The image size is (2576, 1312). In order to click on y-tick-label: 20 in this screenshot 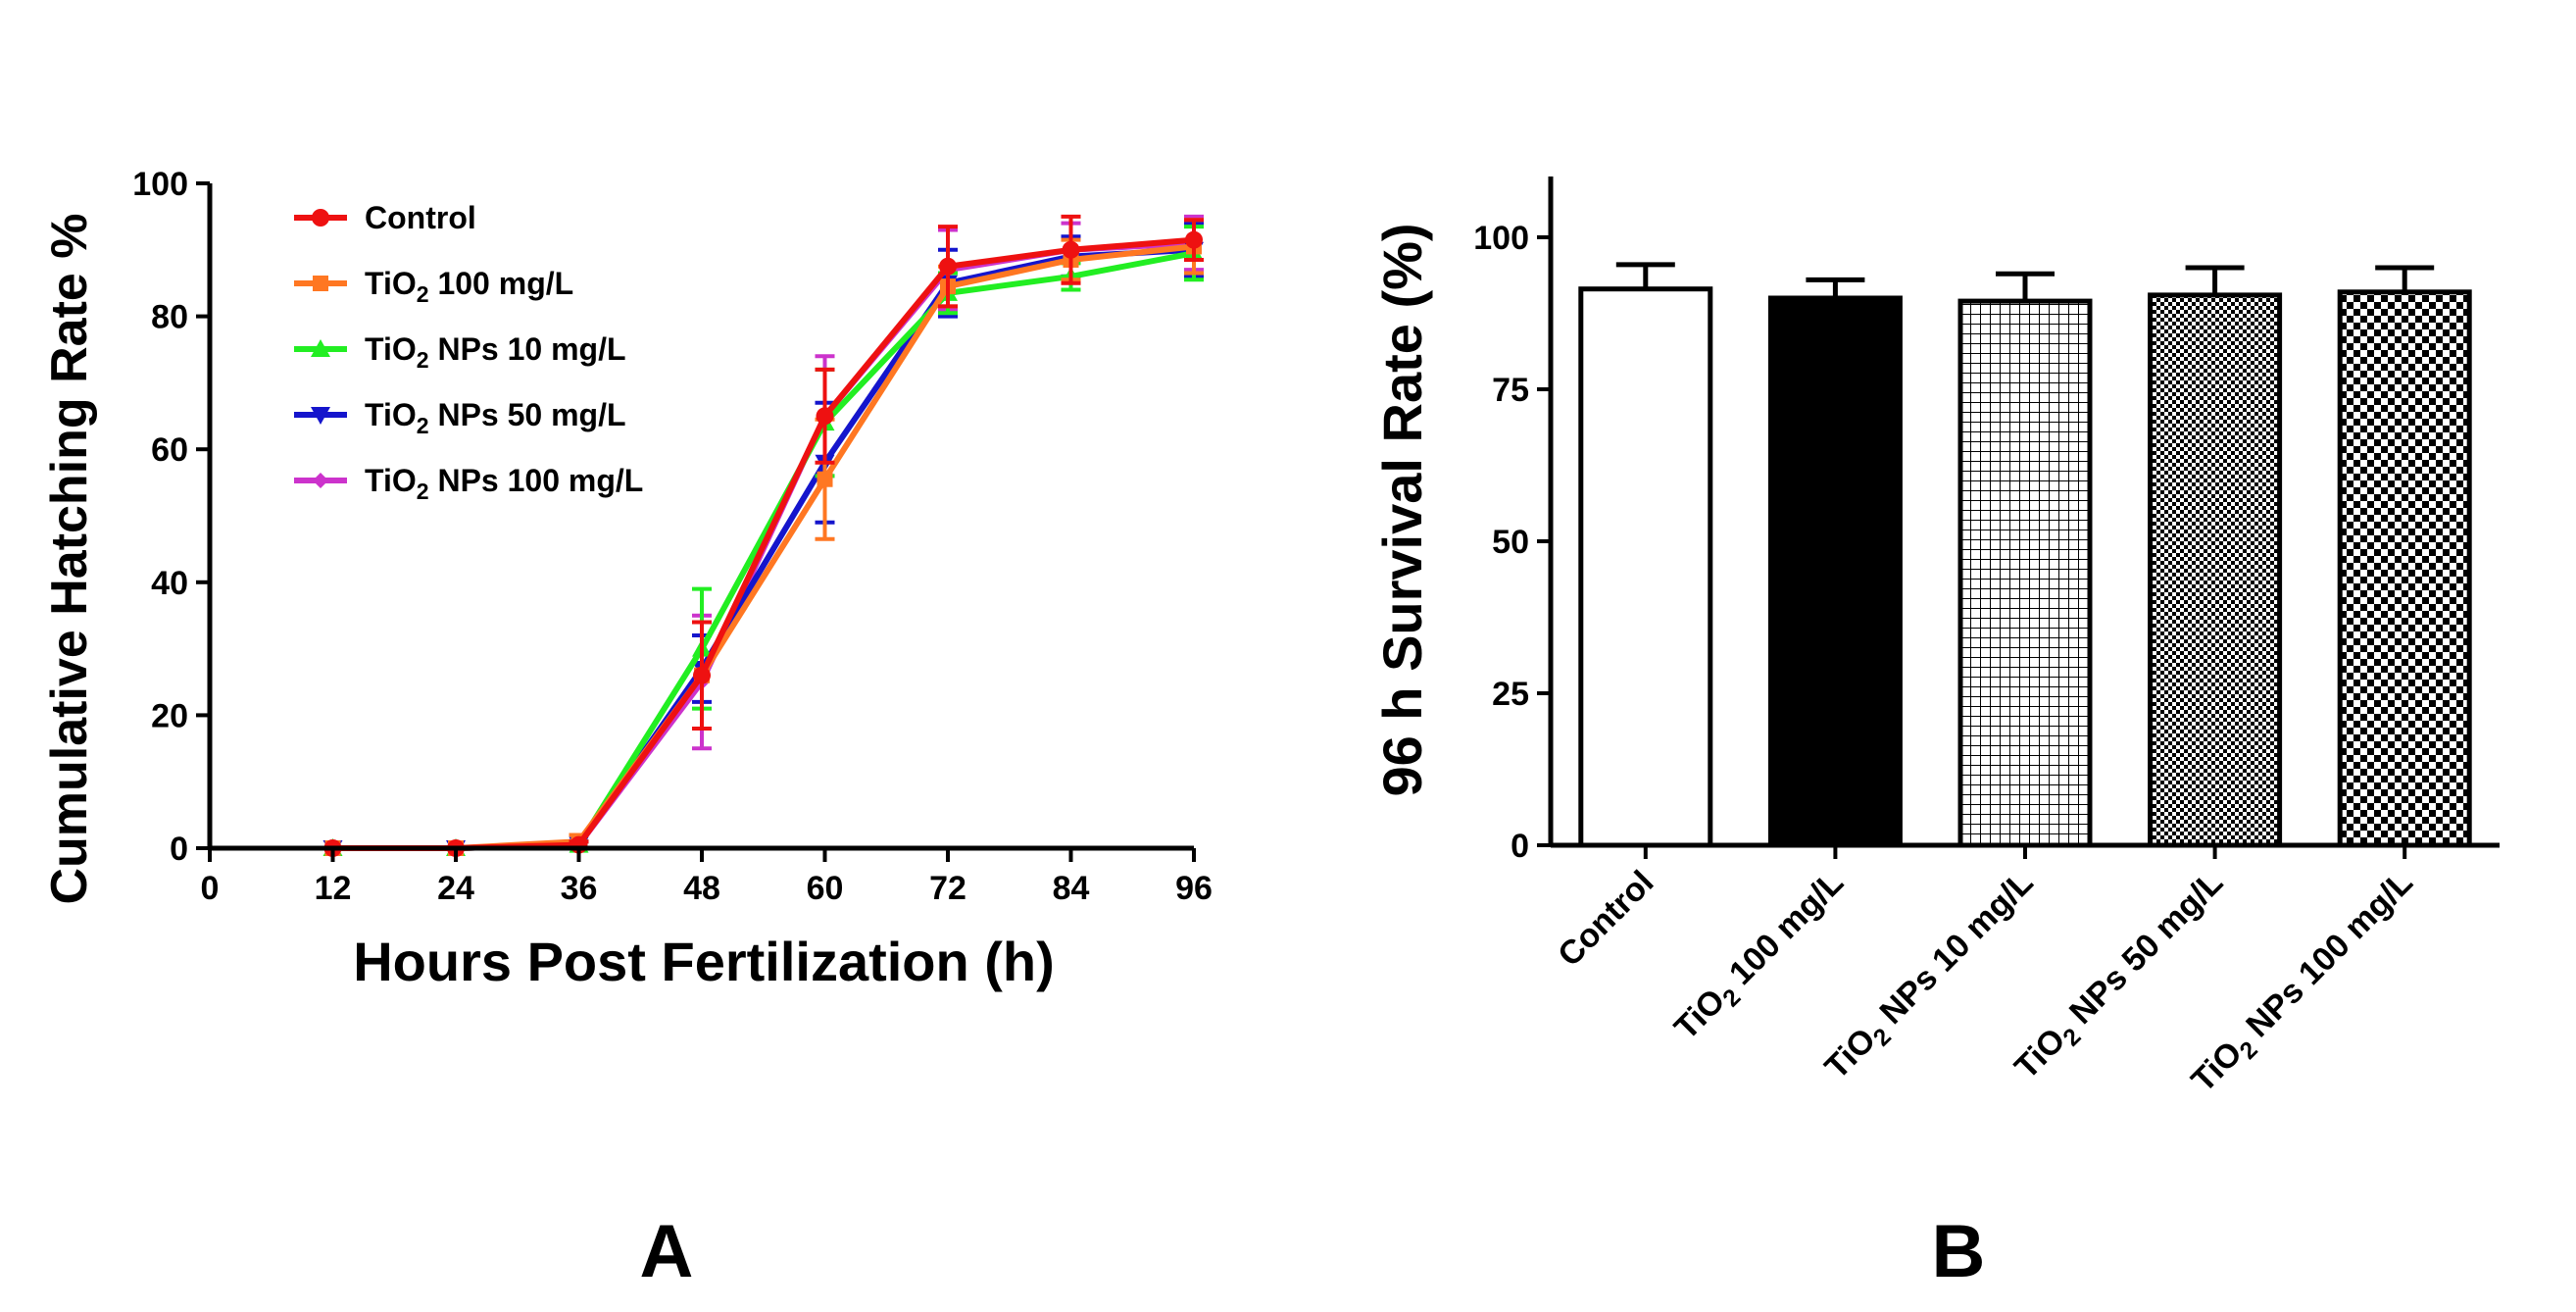, I will do `click(169, 715)`.